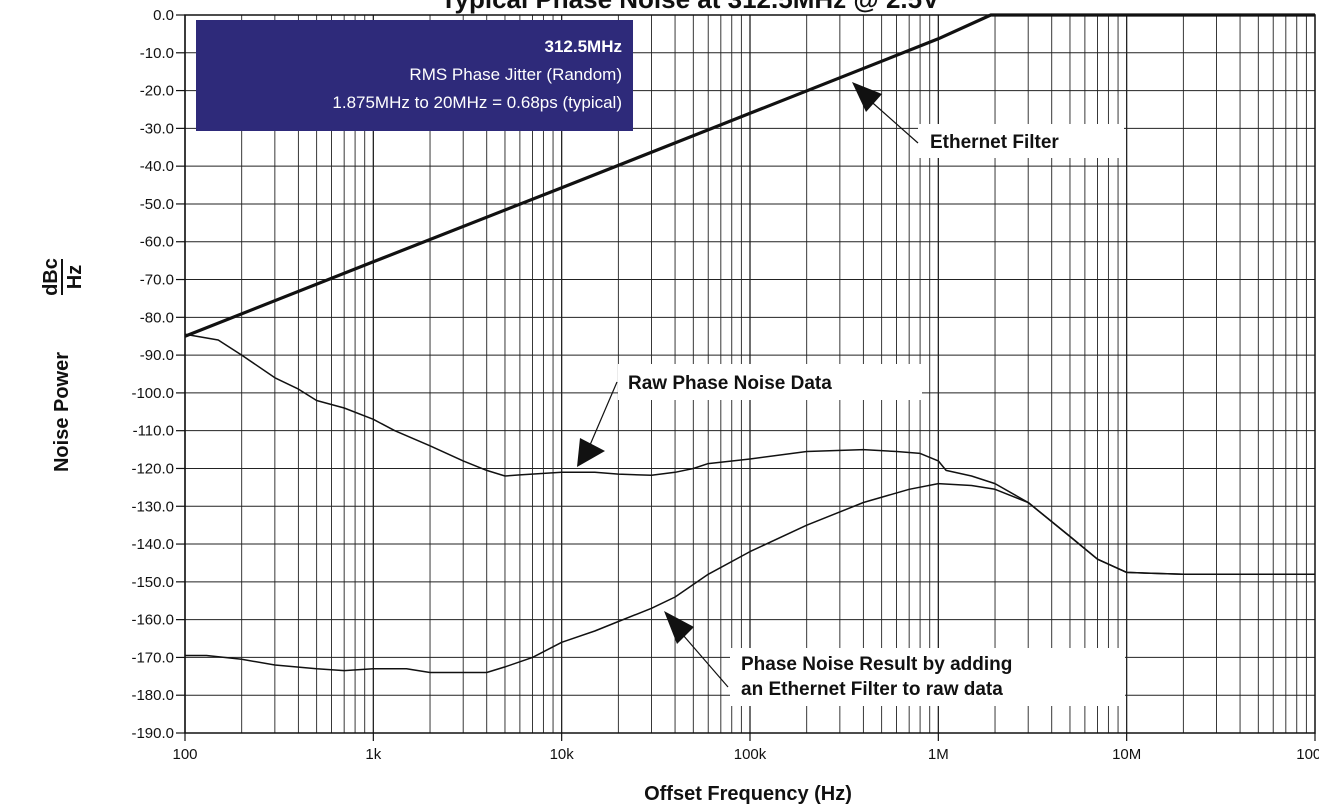  What do you see at coordinates (152, 733) in the screenshot?
I see `y-tick-label: -190.0` at bounding box center [152, 733].